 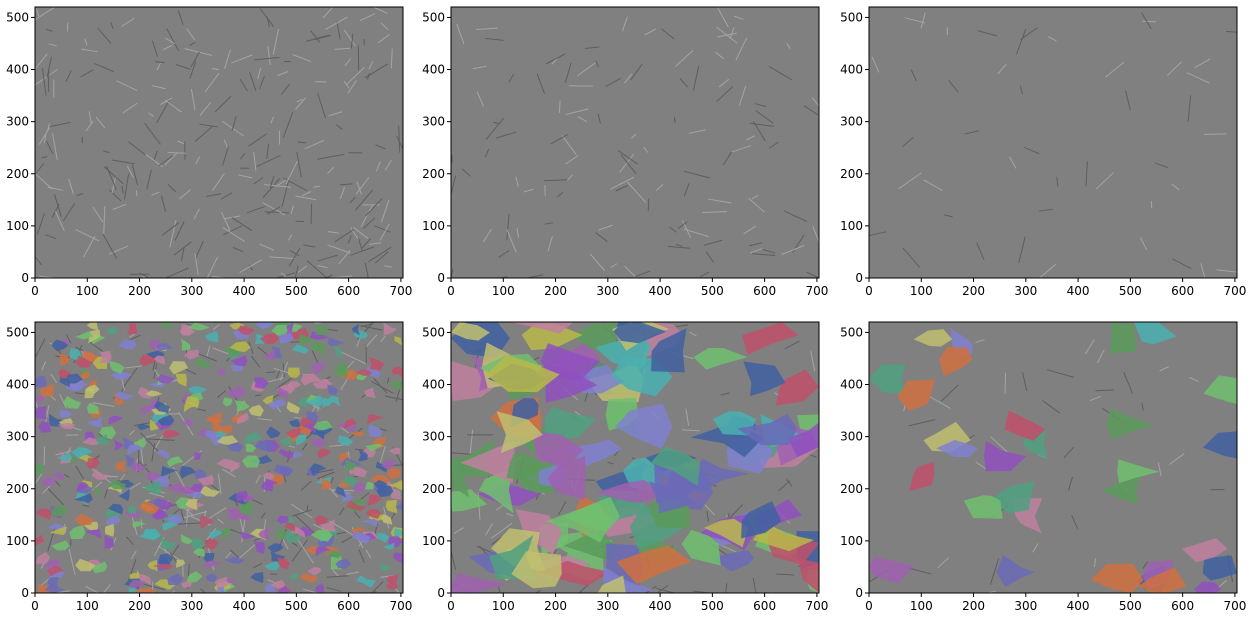 I want to click on x-tick-label: 400, so click(x=1078, y=291).